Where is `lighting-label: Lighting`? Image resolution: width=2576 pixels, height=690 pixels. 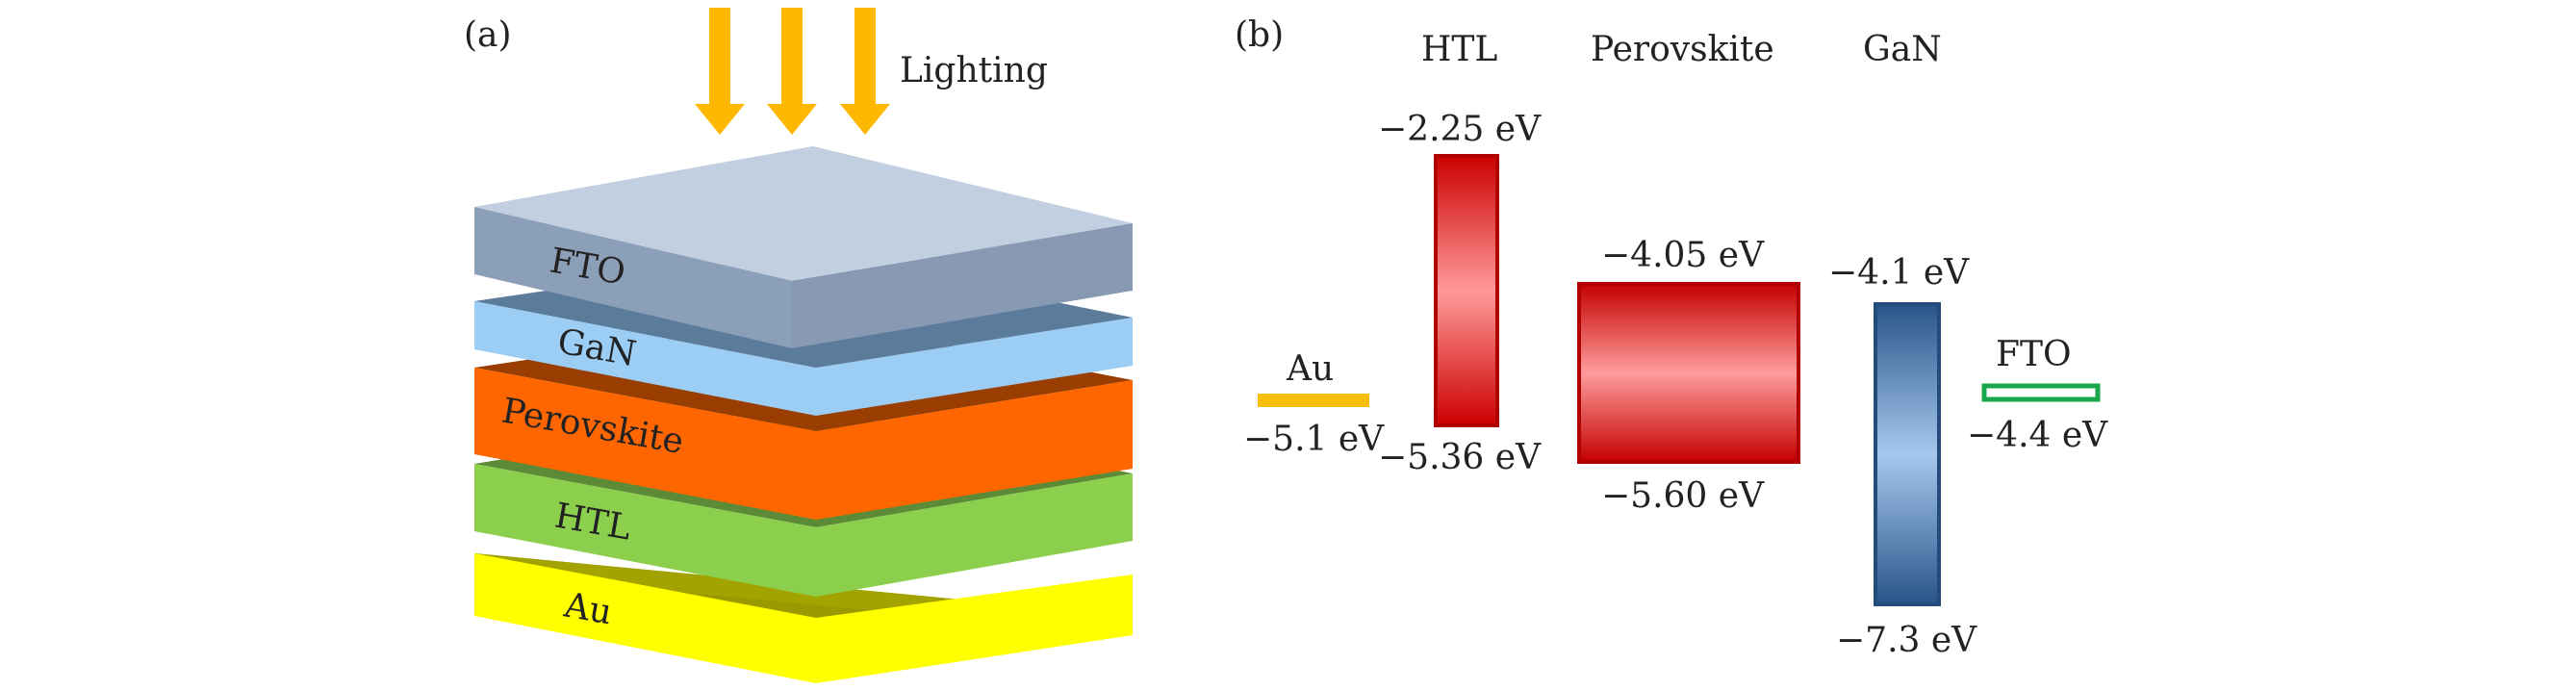
lighting-label: Lighting is located at coordinates (974, 70).